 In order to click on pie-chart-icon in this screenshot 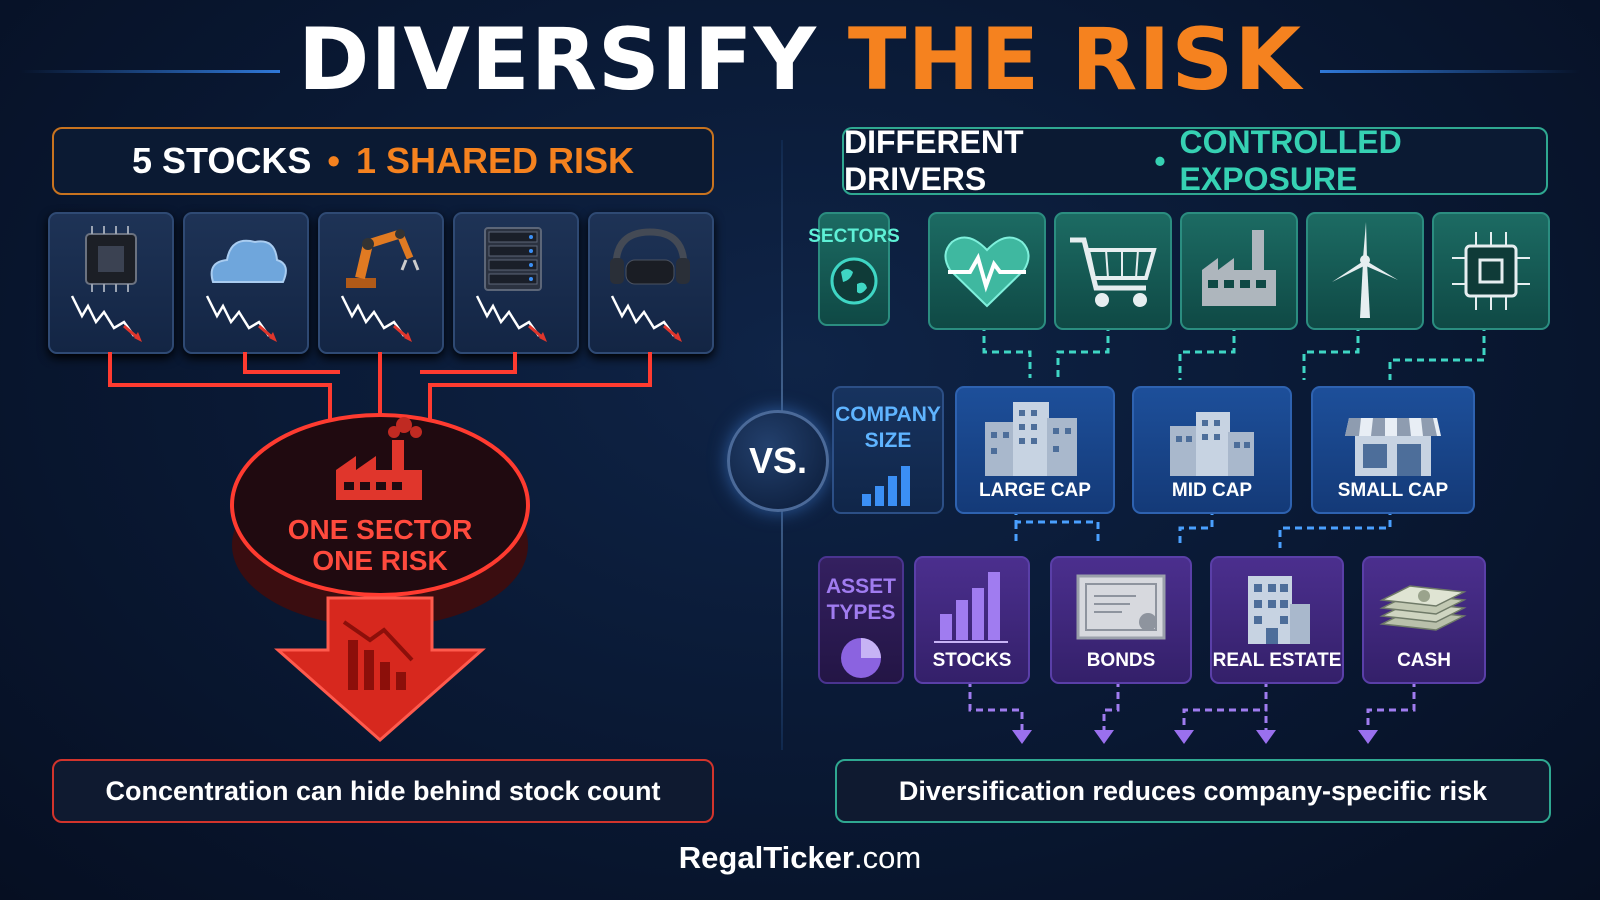, I will do `click(861, 658)`.